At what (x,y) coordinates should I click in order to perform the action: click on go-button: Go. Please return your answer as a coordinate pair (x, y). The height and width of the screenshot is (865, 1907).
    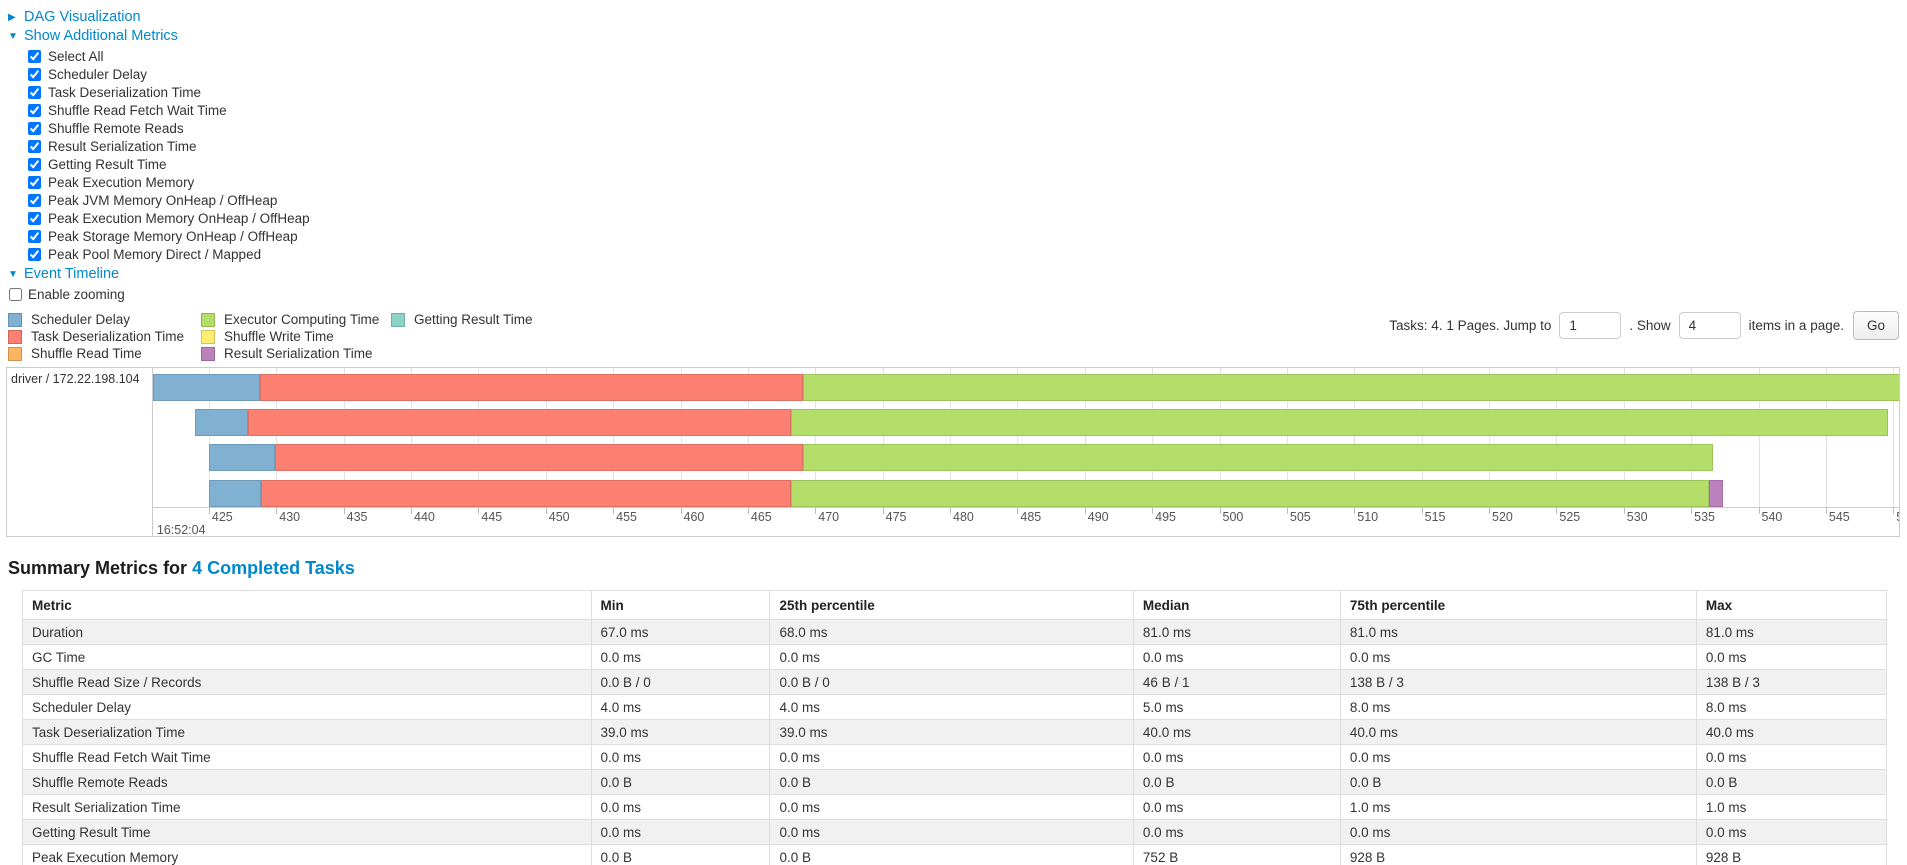
    Looking at the image, I should click on (1875, 325).